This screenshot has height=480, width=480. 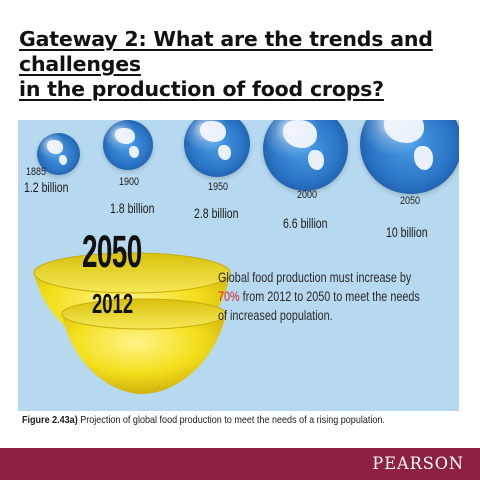 I want to click on statement-line1: Global food production must increase by, so click(x=315, y=277).